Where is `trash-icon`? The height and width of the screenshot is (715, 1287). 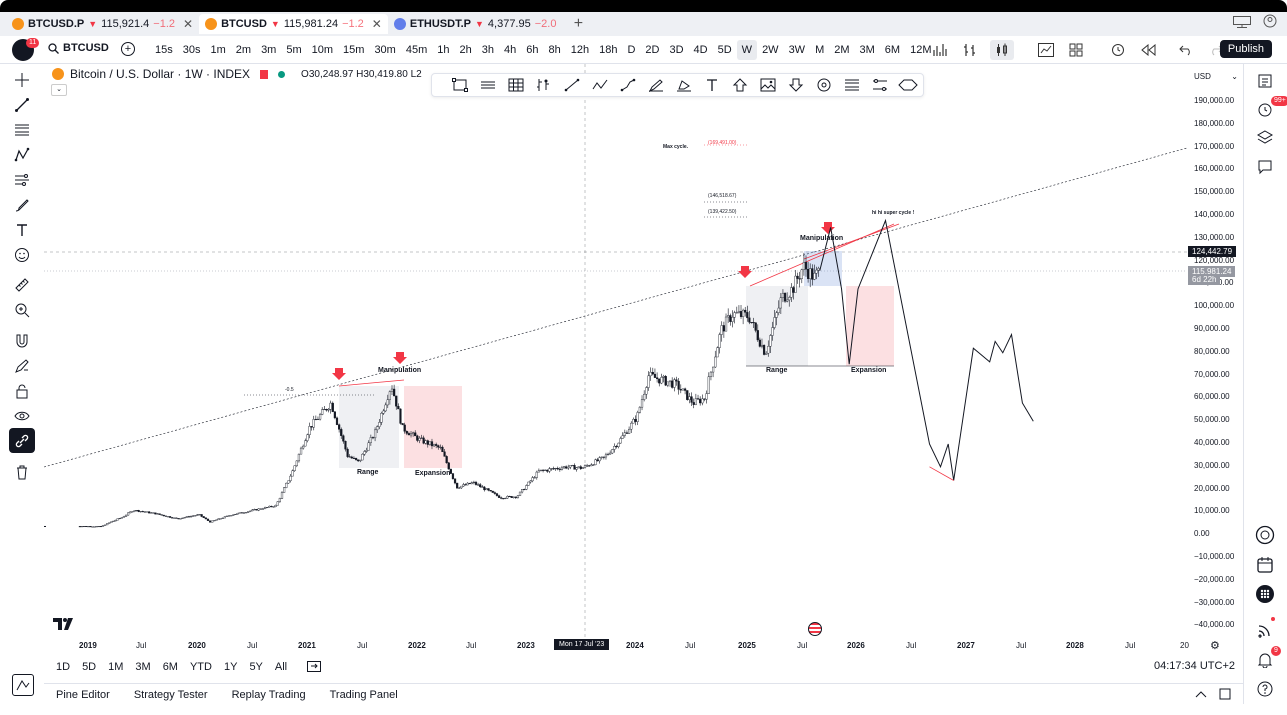 trash-icon is located at coordinates (22, 471).